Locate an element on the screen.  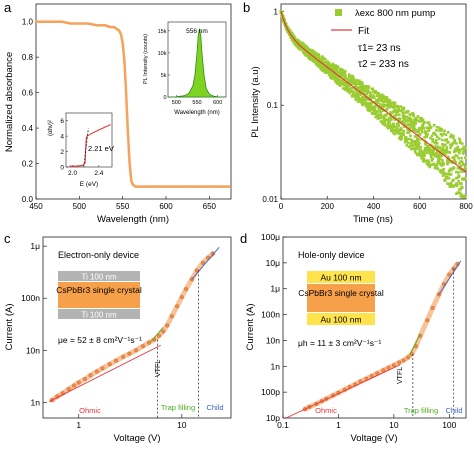
inset-pl-x-tick-label: 600 is located at coordinates (217, 103).